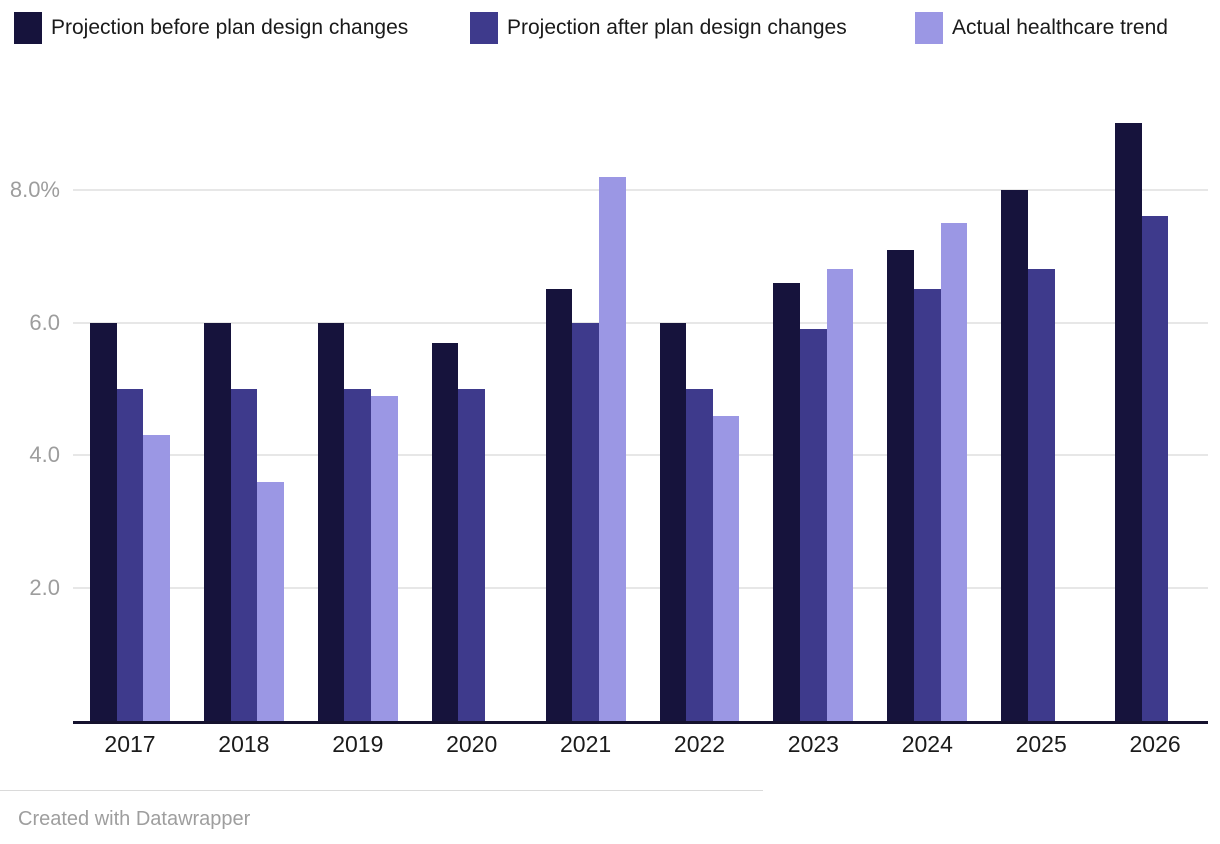  Describe the element at coordinates (230, 27) in the screenshot. I see `legend-item-label: Projection before plan design changes` at that location.